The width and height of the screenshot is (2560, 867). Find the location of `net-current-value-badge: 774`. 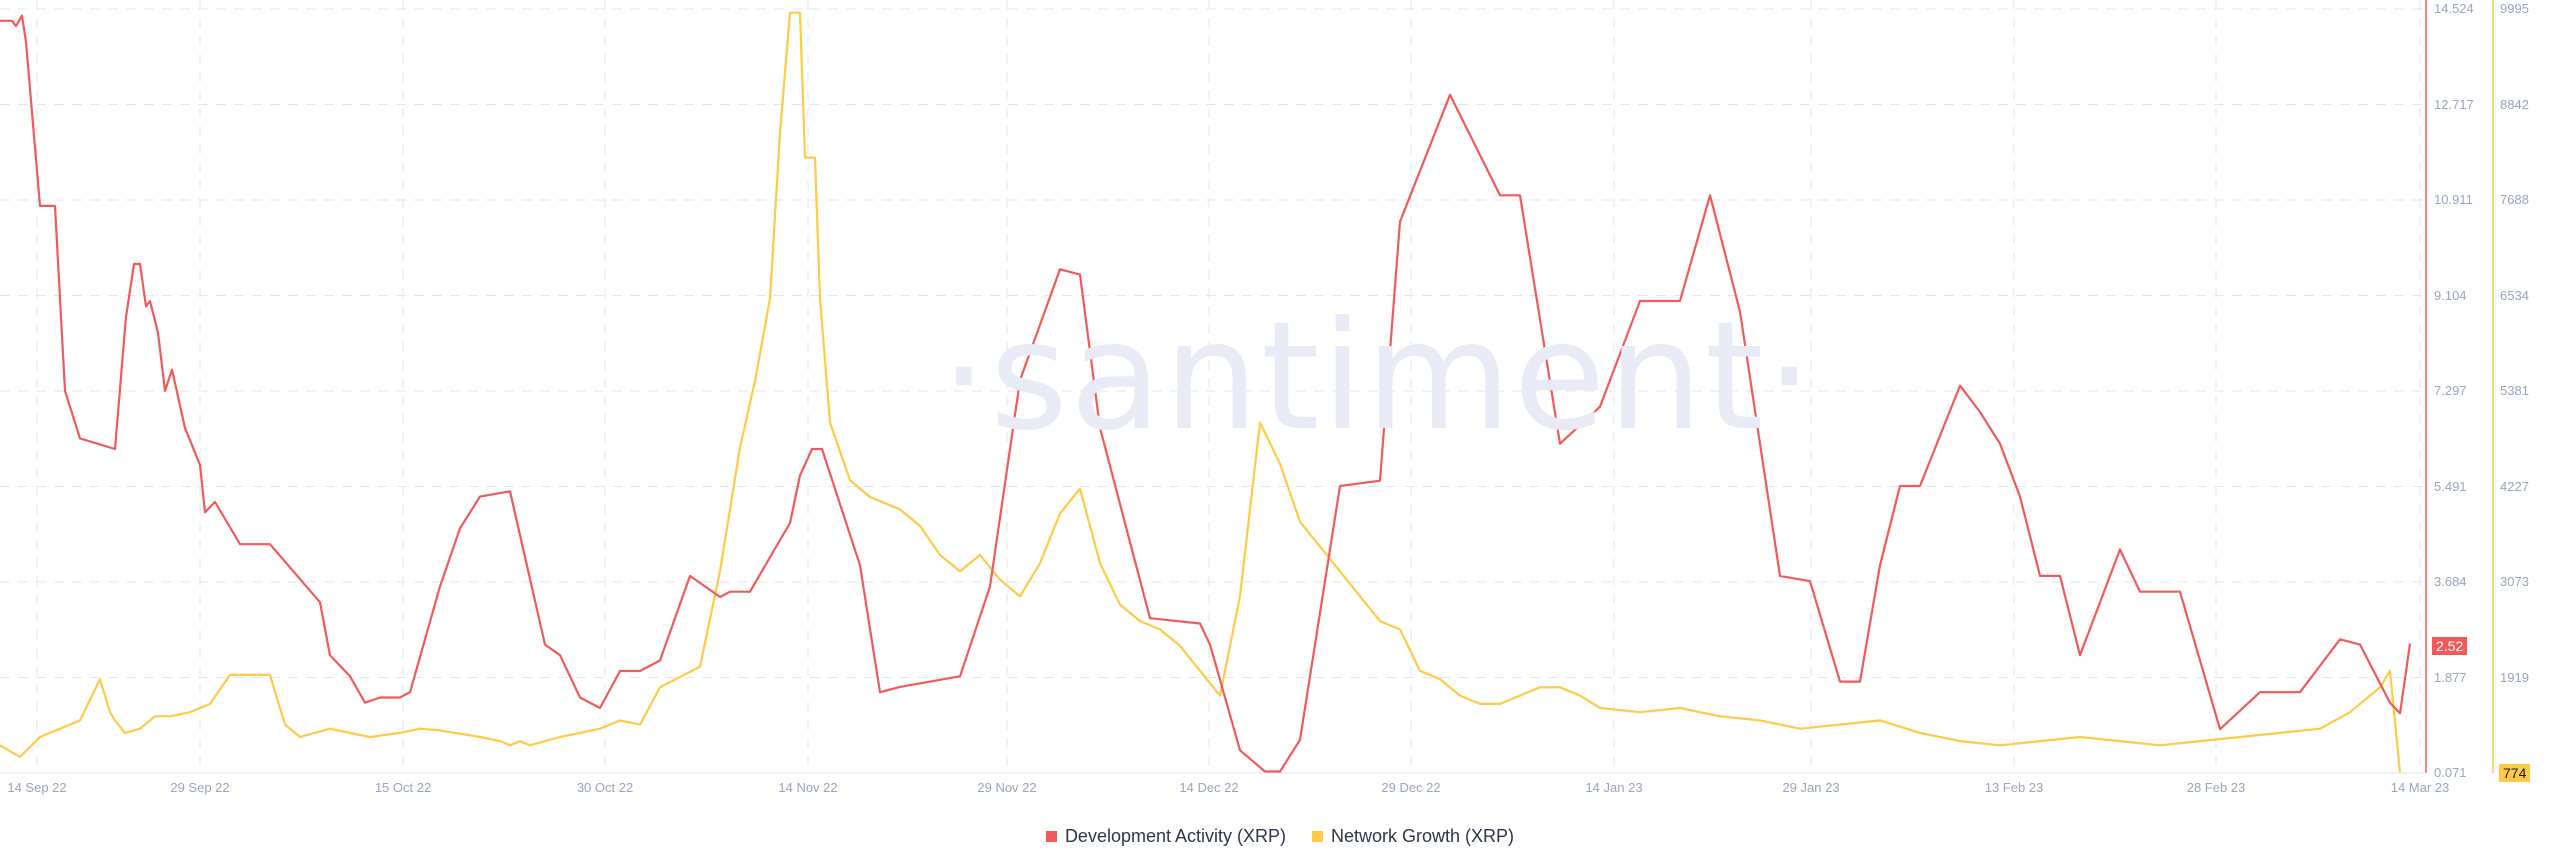

net-current-value-badge: 774 is located at coordinates (2515, 773).